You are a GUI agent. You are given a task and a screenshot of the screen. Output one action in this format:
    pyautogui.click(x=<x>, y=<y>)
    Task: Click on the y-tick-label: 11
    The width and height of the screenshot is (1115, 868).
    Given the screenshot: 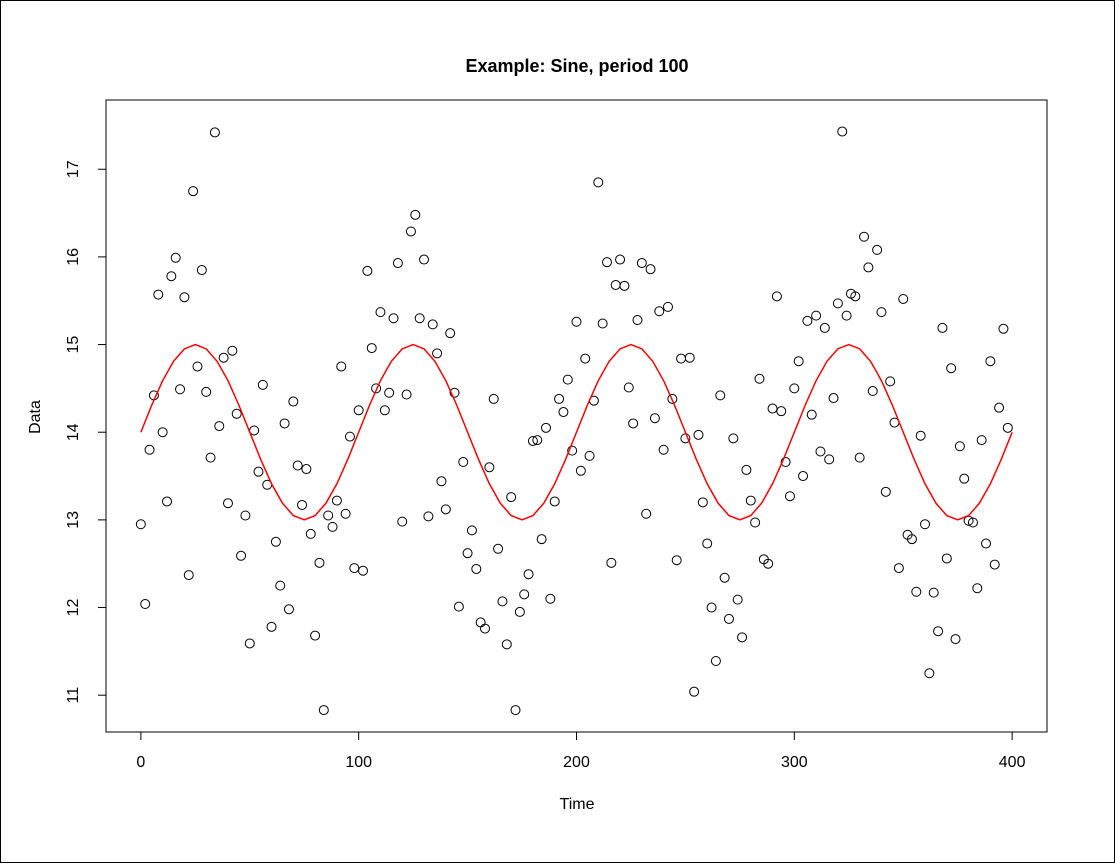 What is the action you would take?
    pyautogui.click(x=73, y=695)
    